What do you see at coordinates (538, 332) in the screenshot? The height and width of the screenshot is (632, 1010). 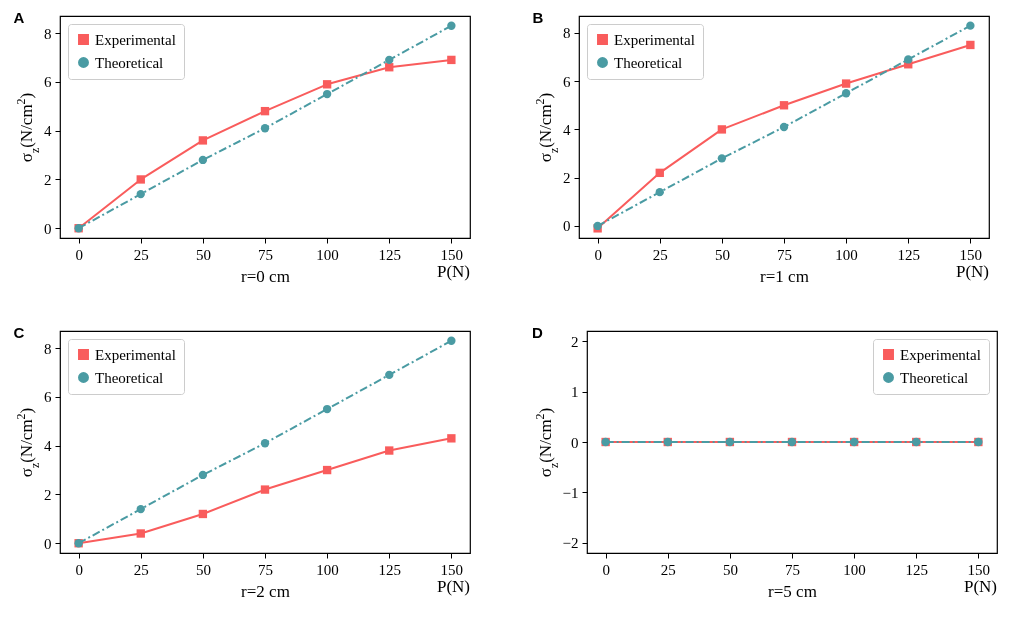 I see `chart-title: D` at bounding box center [538, 332].